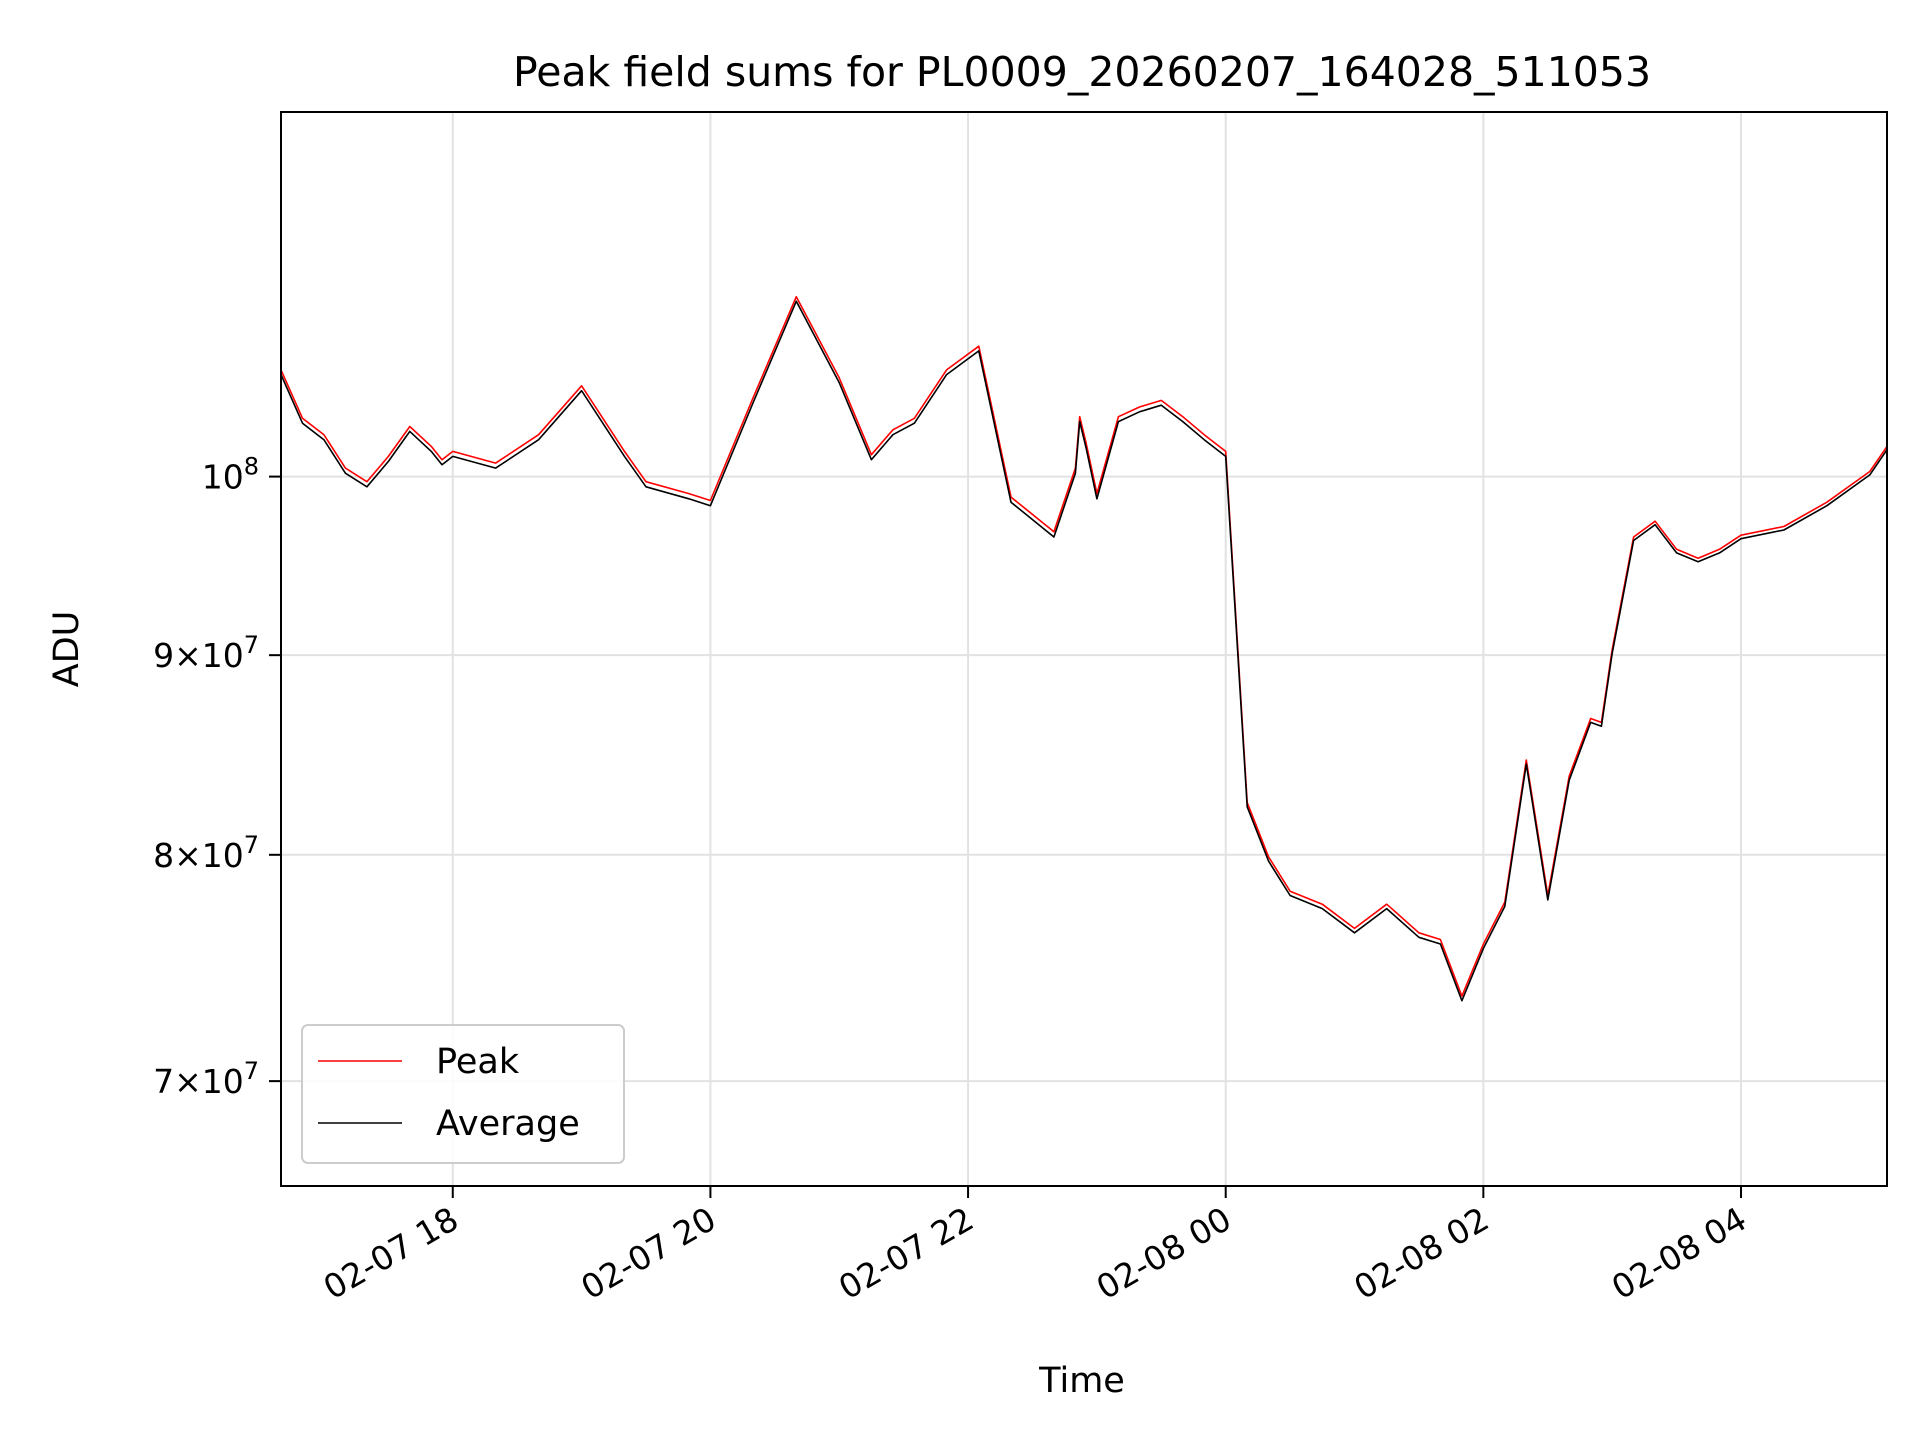  I want to click on y-tick-label: 9×107, so click(206, 653).